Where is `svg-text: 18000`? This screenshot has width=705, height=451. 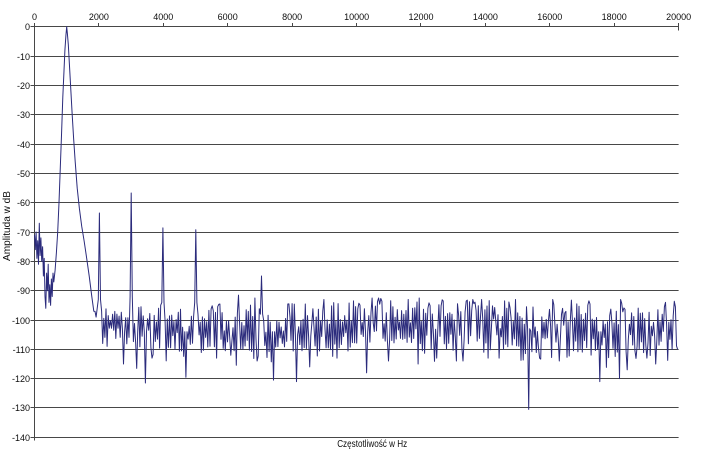
svg-text: 18000 is located at coordinates (614, 17).